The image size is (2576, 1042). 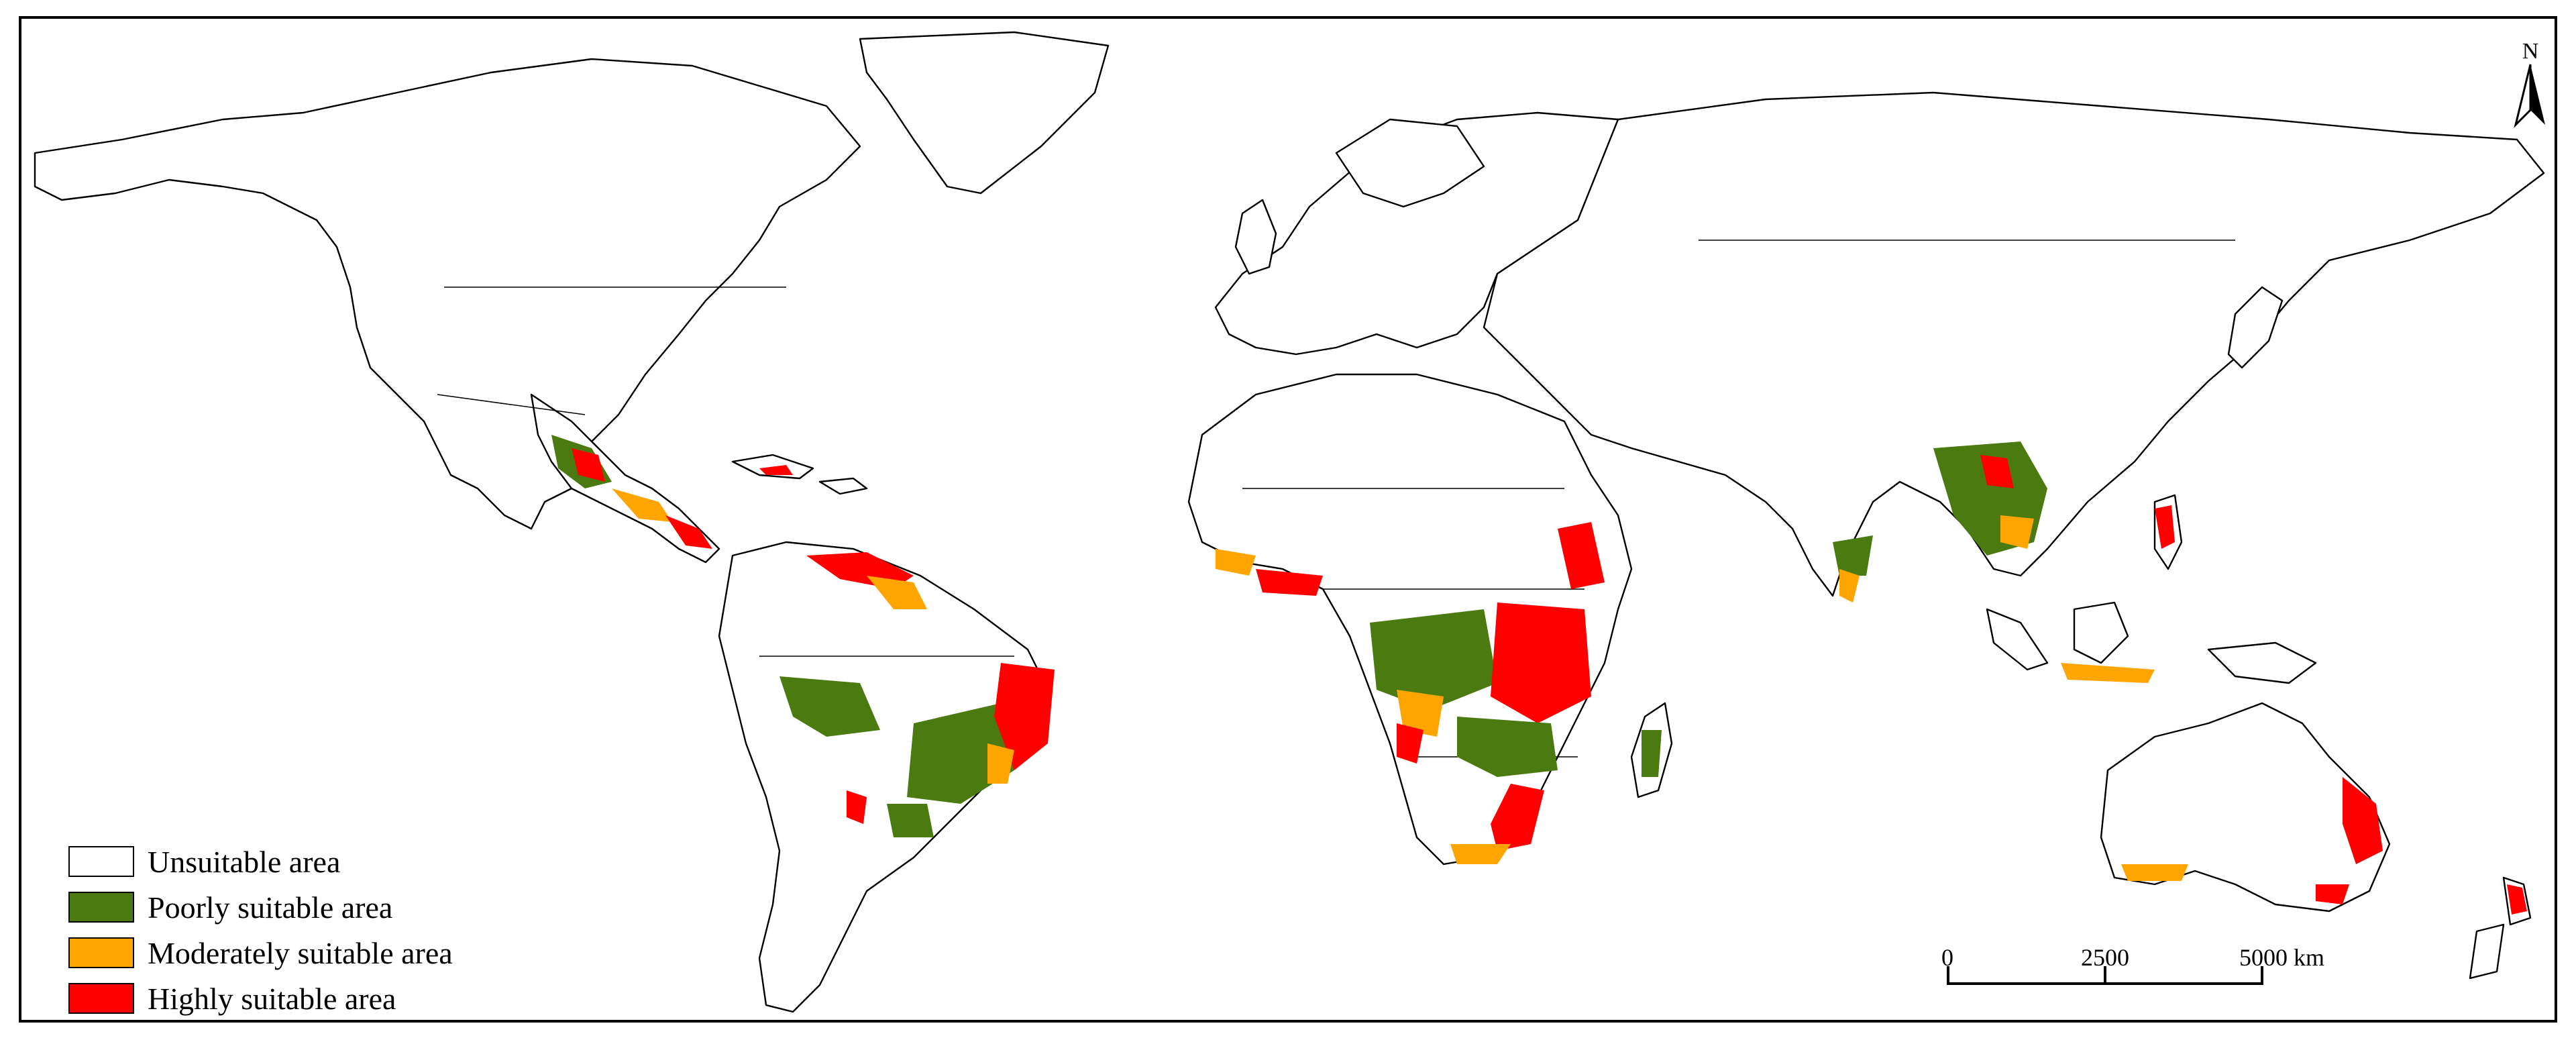 I want to click on legend-item-moderate: Moderately suitable area, so click(x=260, y=953).